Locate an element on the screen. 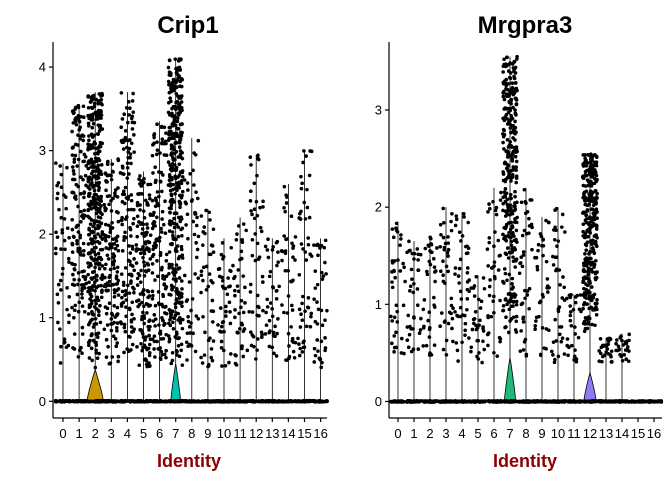 The image size is (672, 480). x-tick-label: 10 is located at coordinates (558, 433).